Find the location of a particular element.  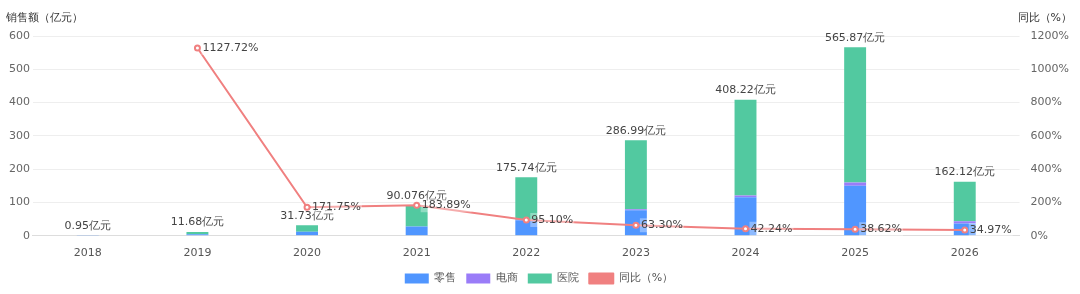

total-label: 408.22亿元 is located at coordinates (745, 90).